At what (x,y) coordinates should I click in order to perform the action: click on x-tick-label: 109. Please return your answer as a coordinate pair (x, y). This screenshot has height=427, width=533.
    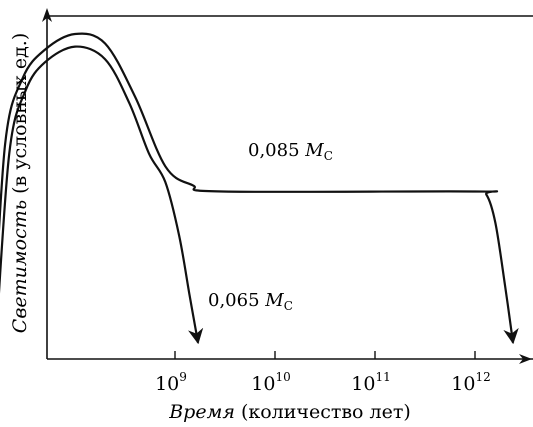
    Looking at the image, I should click on (171, 382).